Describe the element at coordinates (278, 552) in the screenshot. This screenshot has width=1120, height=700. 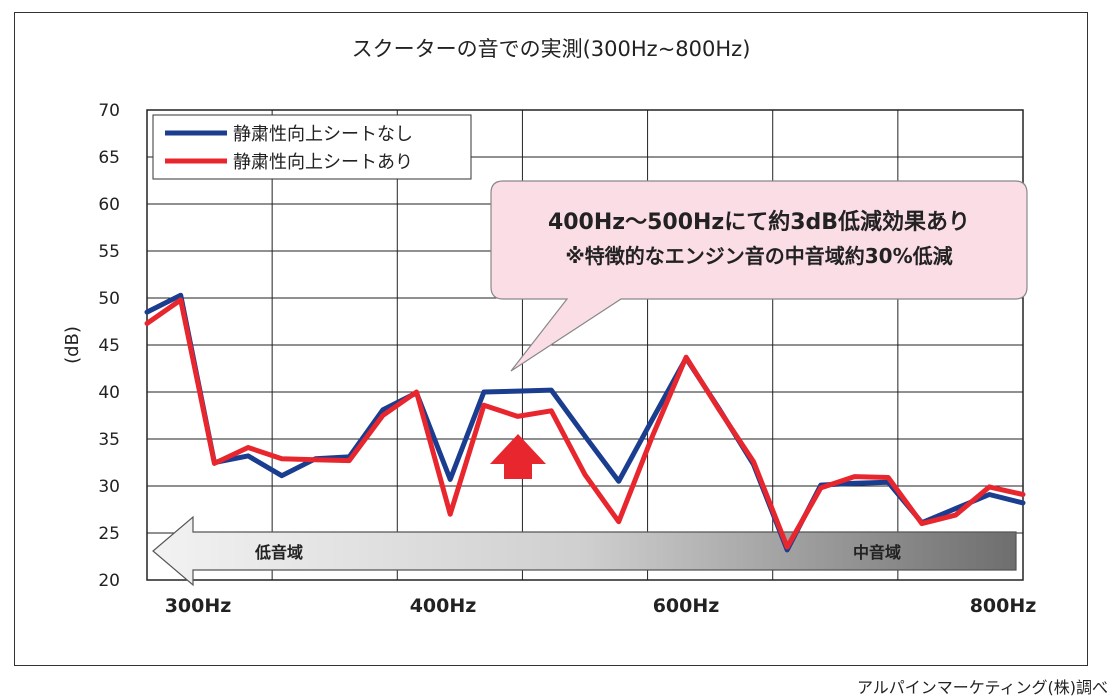
I see `low-range-label: 低音域` at that location.